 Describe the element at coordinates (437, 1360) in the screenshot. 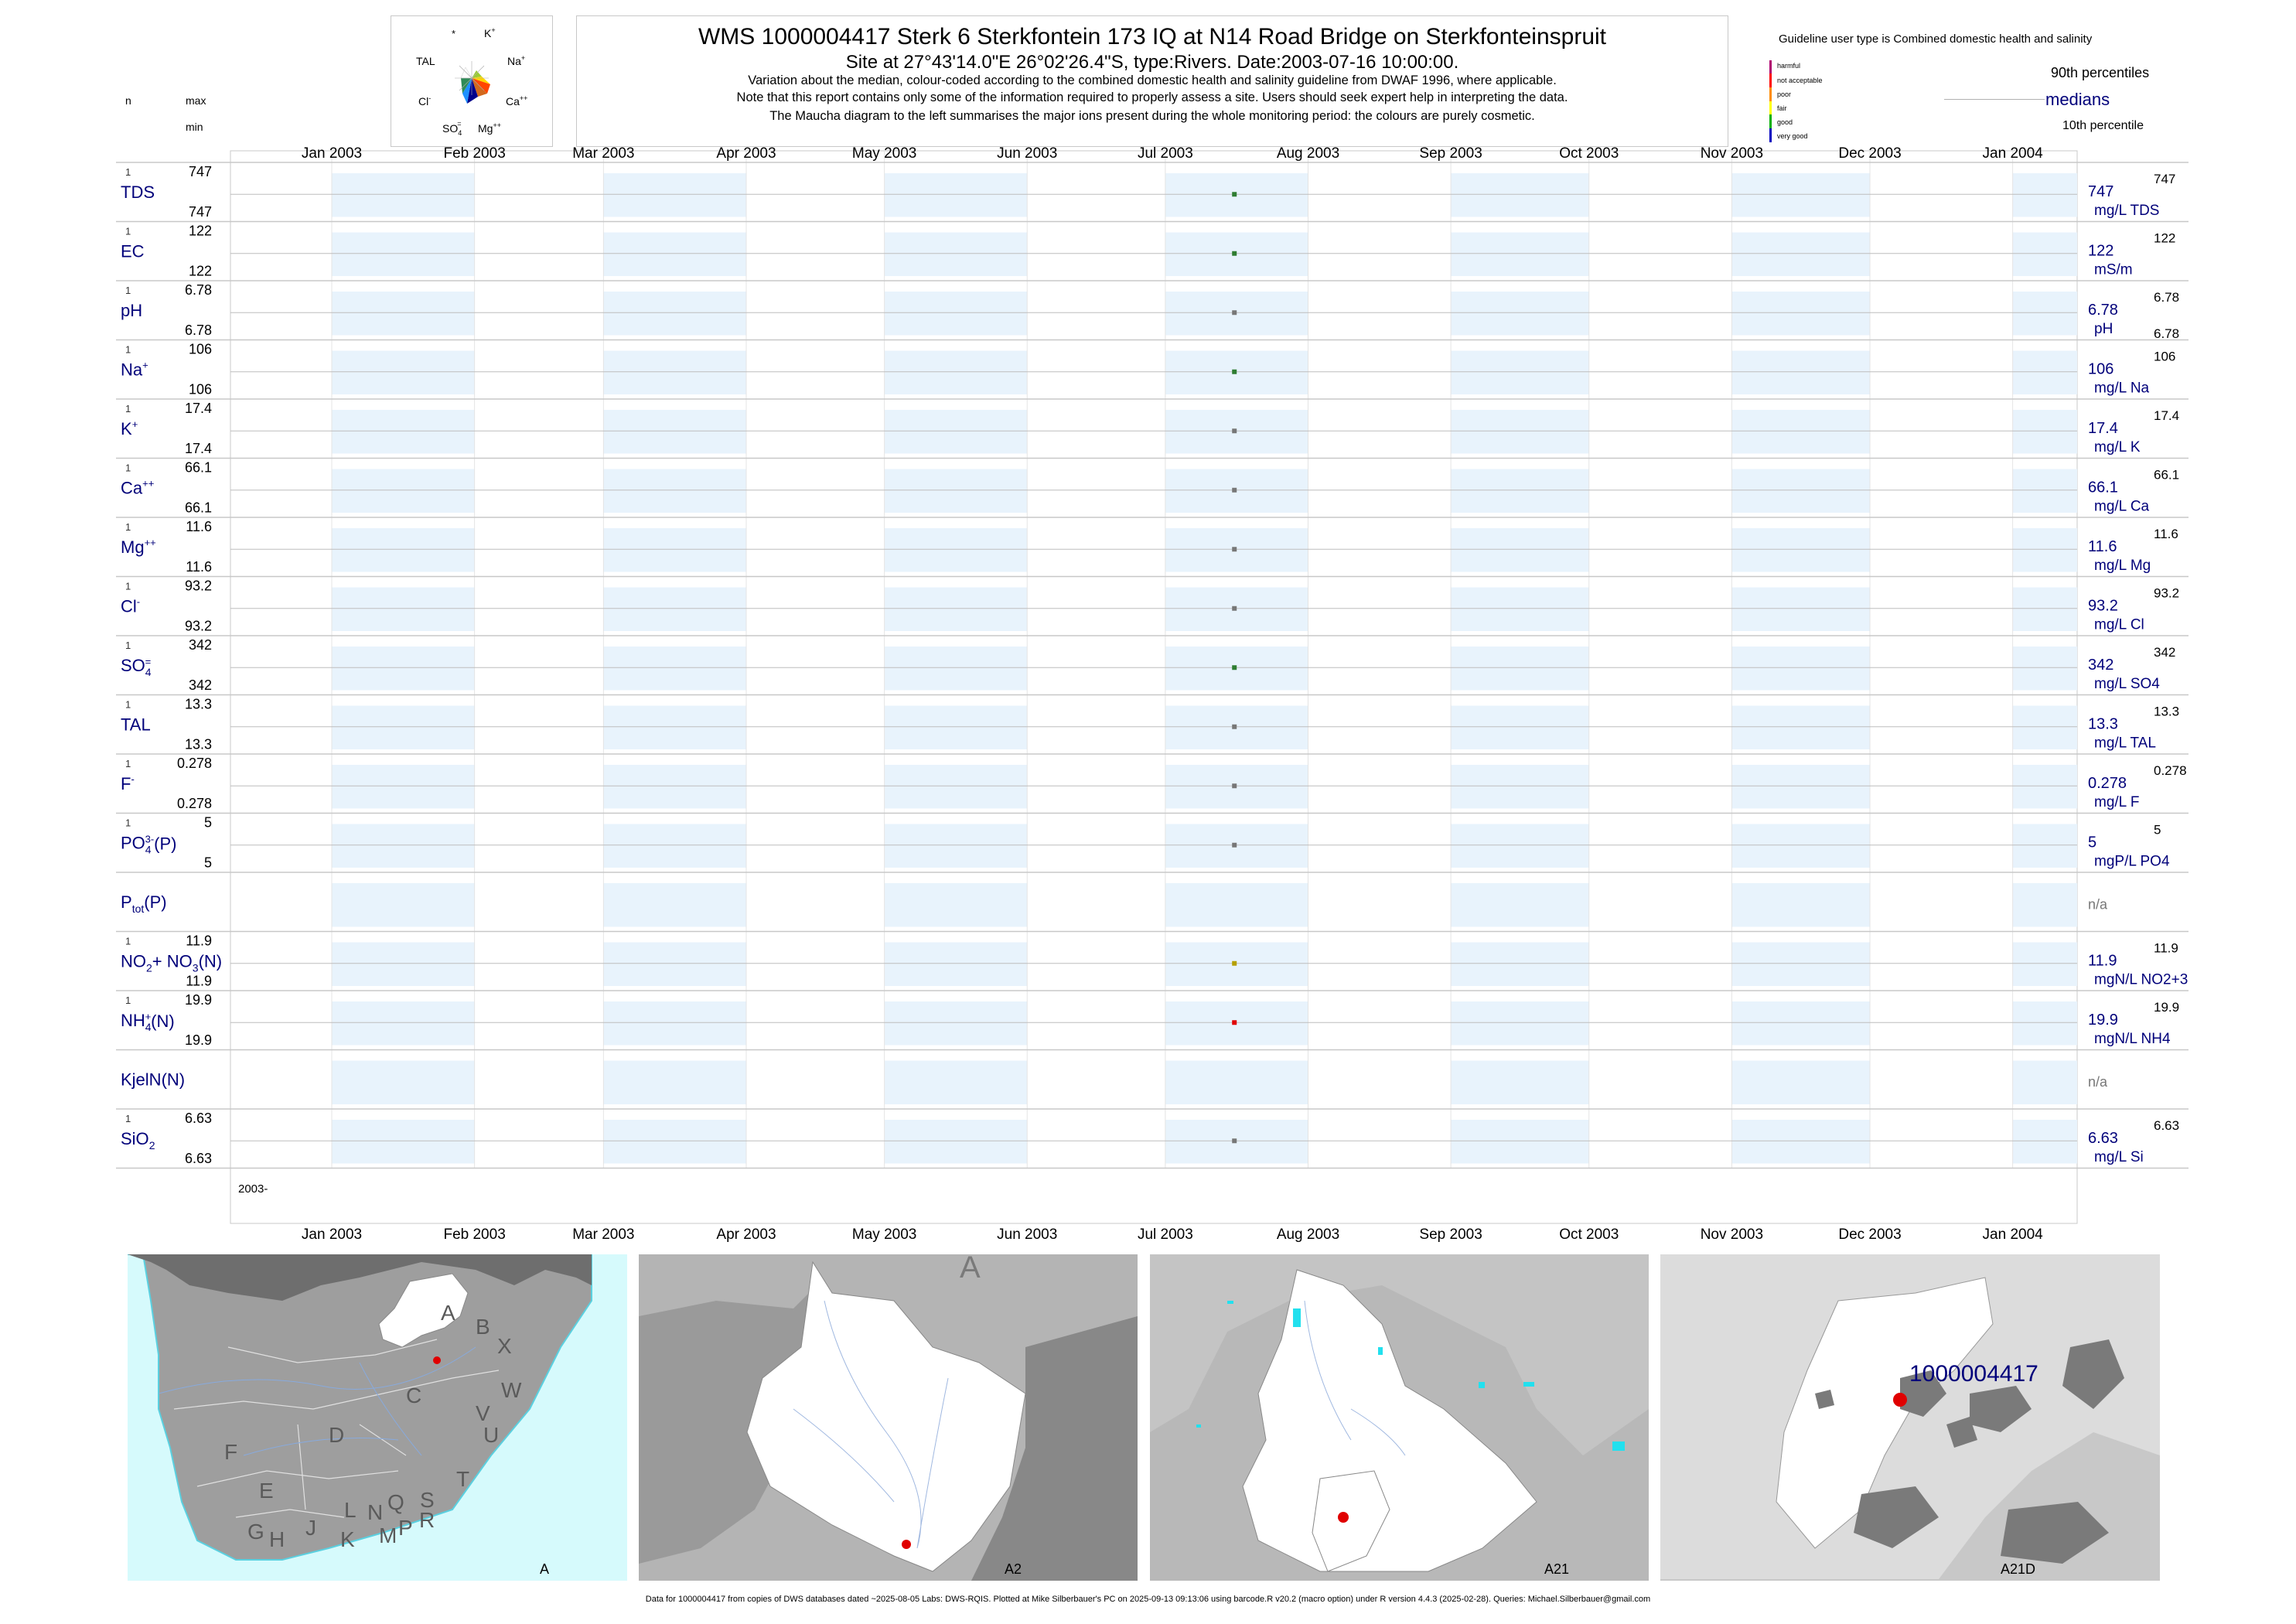

I see `map-a-site-dot` at that location.